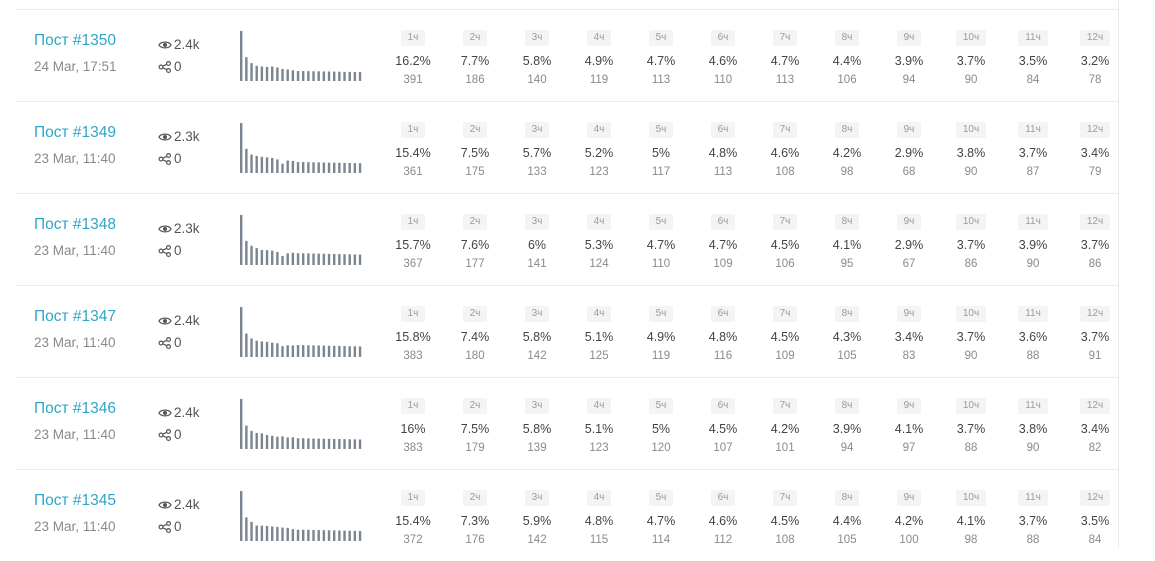 This screenshot has height=561, width=1155. What do you see at coordinates (847, 498) in the screenshot?
I see `hour-label: 8ч` at bounding box center [847, 498].